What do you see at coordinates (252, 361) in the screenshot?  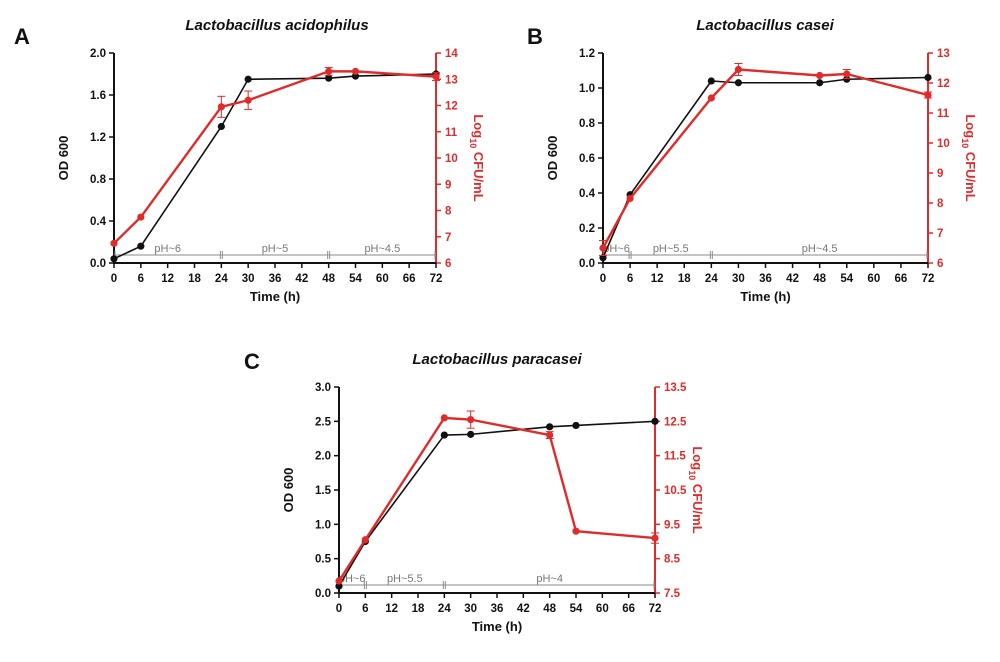 I see `panel-letter: C` at bounding box center [252, 361].